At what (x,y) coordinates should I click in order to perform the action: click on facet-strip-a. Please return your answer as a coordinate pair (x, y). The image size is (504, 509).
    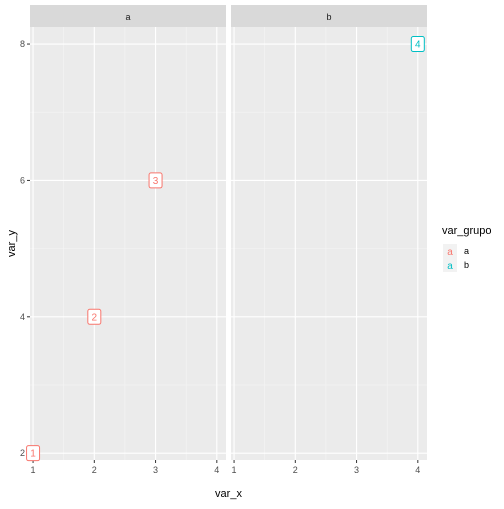
    Looking at the image, I should click on (128, 16).